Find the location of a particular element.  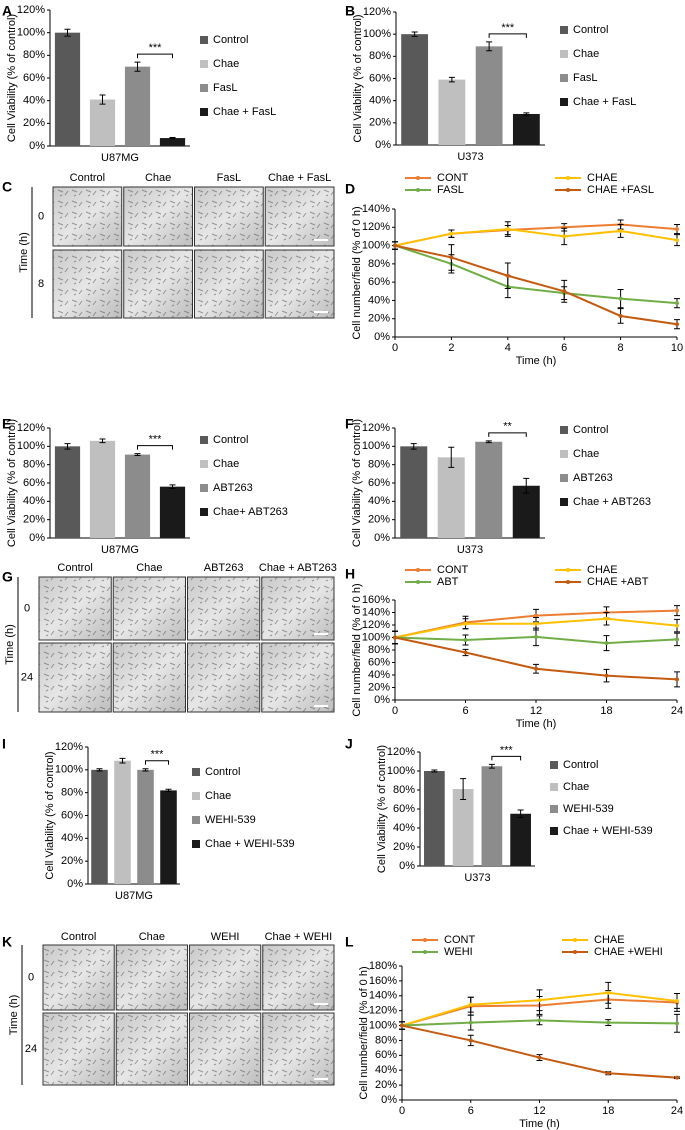

x-tick-label: 4 is located at coordinates (508, 348).